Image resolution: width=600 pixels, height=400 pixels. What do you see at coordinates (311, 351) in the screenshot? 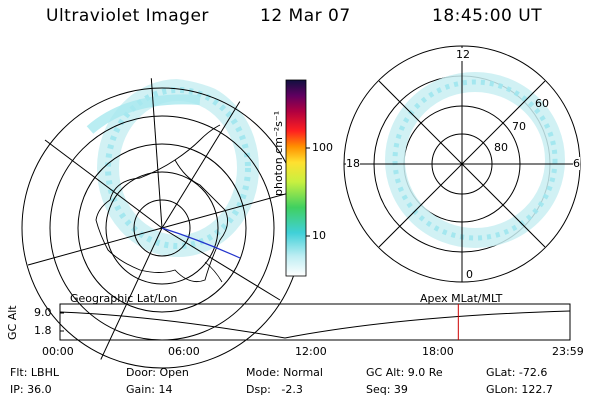
I see `x-tick-1200: 12:00` at bounding box center [311, 351].